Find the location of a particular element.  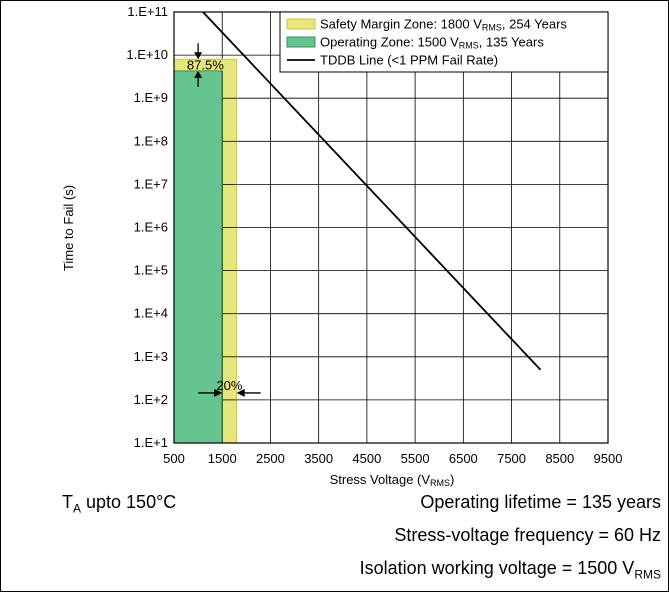

x-tick-label: 3500 is located at coordinates (318, 458).